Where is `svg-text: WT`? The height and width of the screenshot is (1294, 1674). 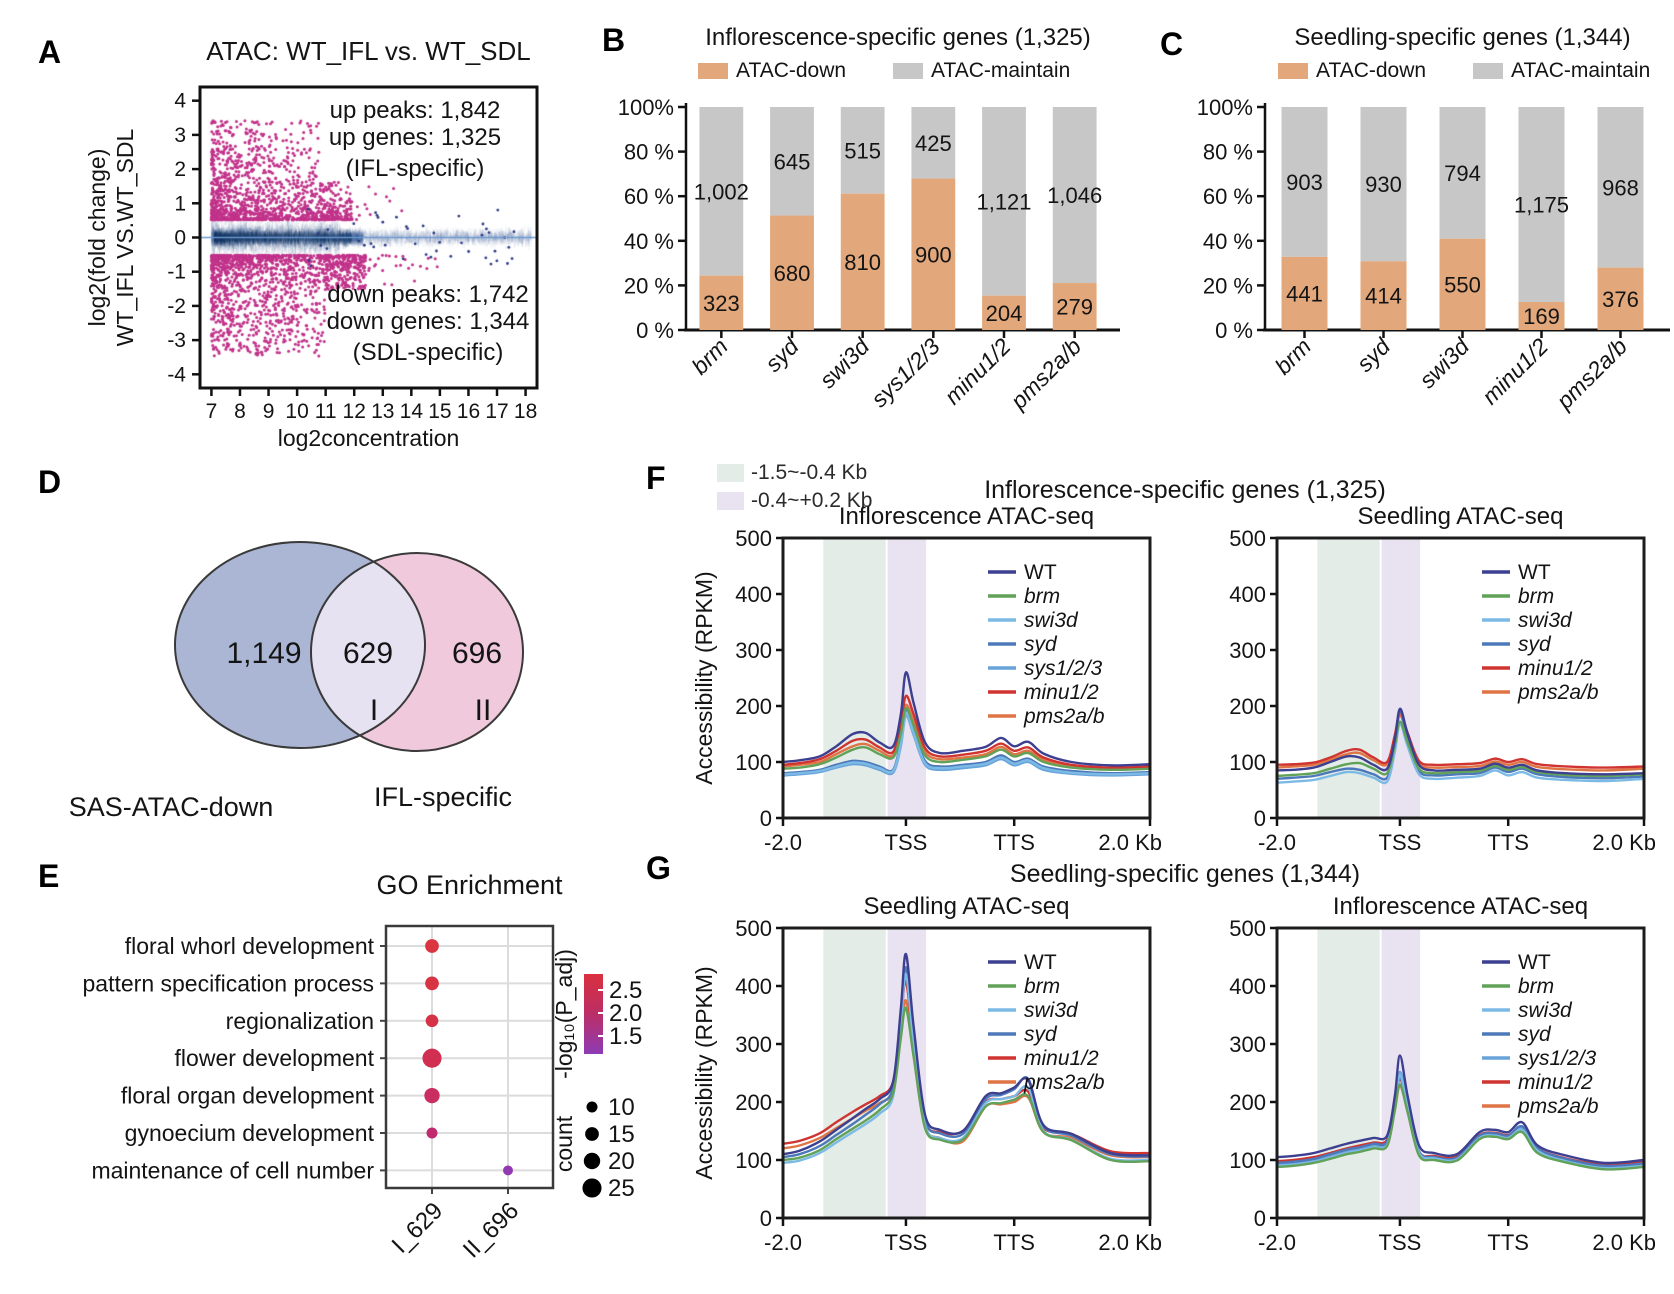
svg-text: WT is located at coordinates (1534, 572).